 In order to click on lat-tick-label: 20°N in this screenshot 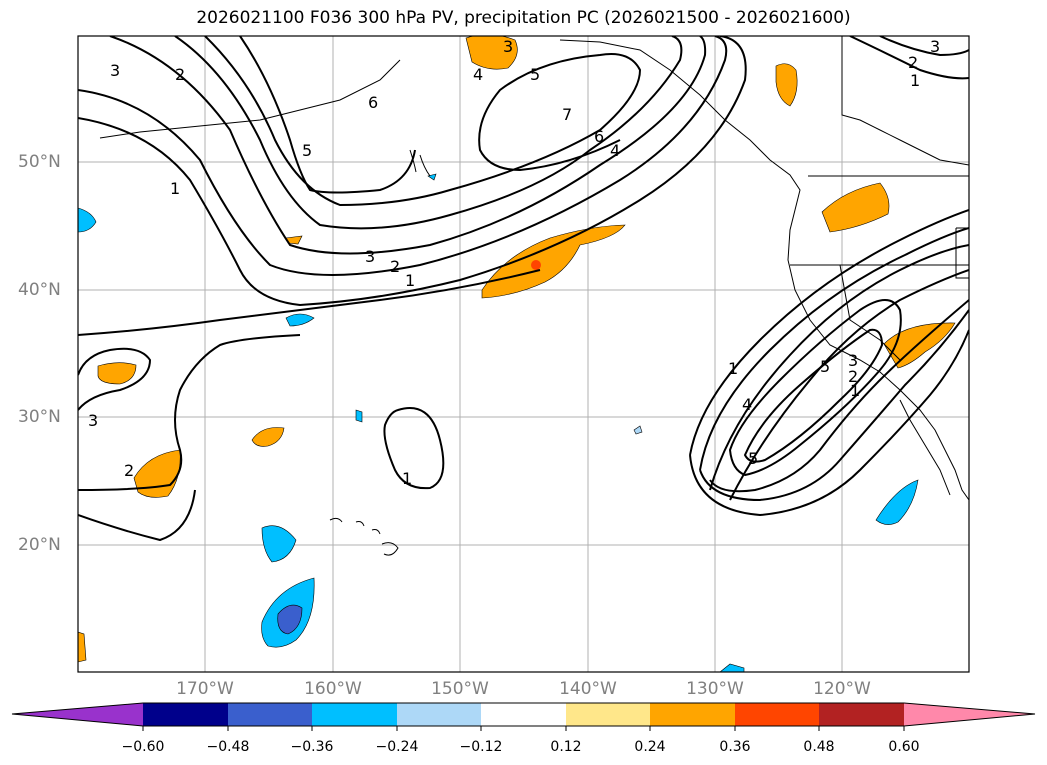, I will do `click(39, 545)`.